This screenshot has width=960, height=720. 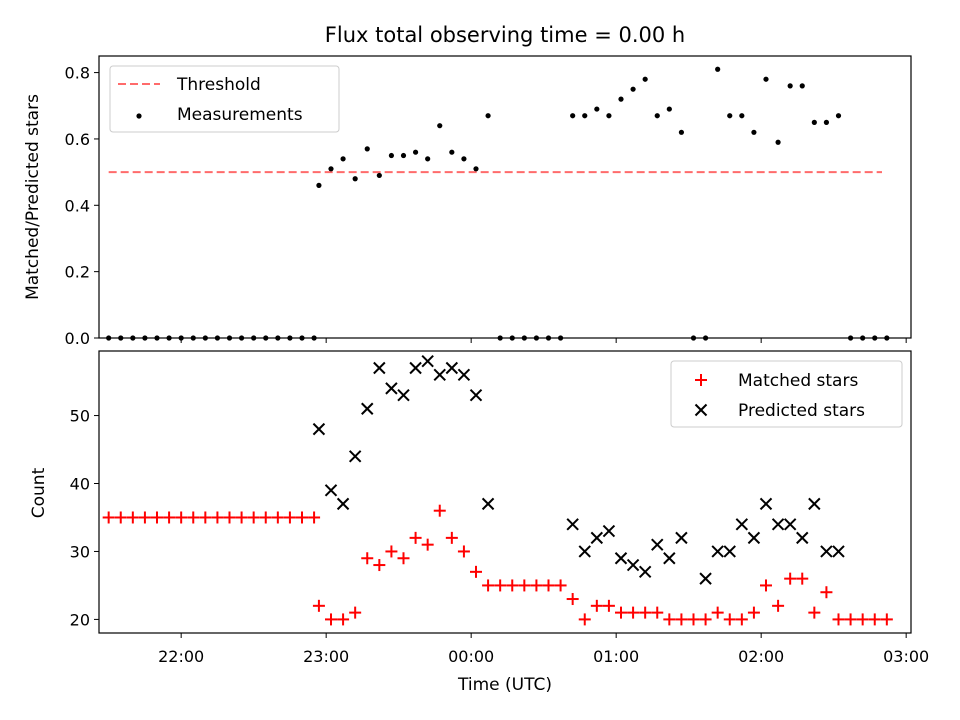 I want to click on bottom-y-axis-label: Count, so click(x=39, y=492).